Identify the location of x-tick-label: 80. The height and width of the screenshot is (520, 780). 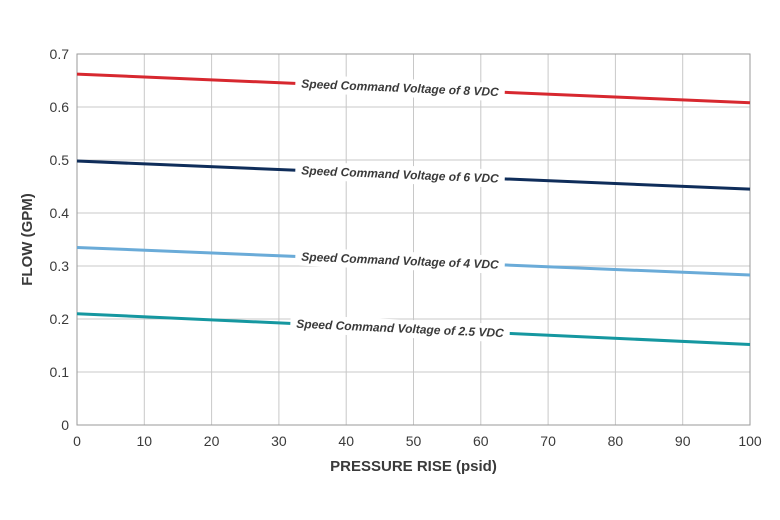
(616, 441).